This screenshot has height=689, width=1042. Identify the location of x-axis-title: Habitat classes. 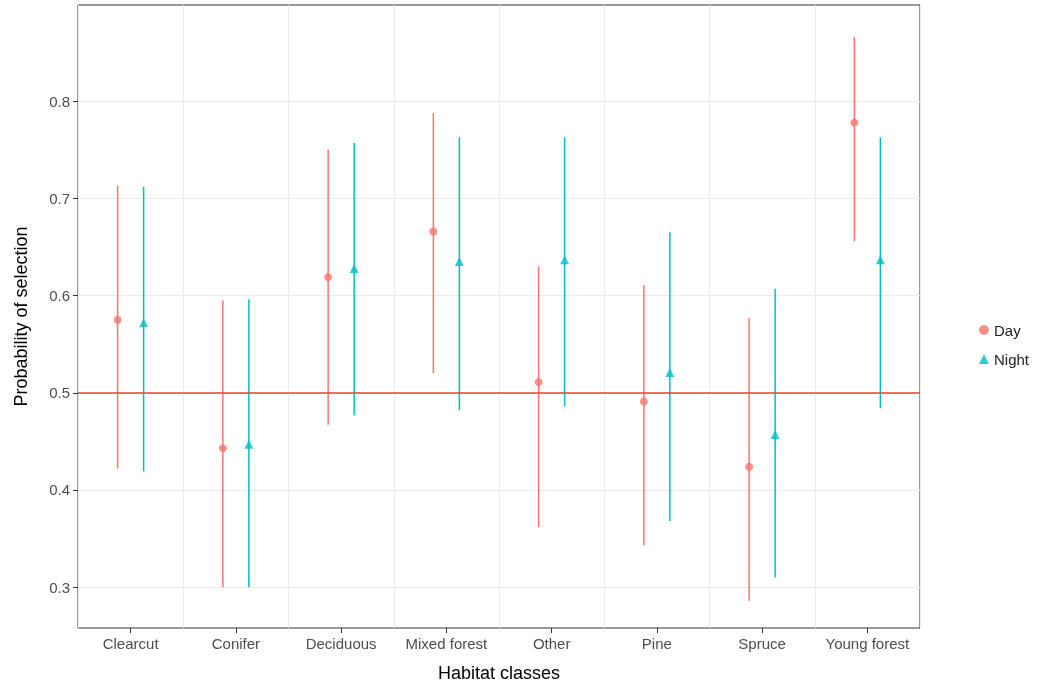
(499, 673).